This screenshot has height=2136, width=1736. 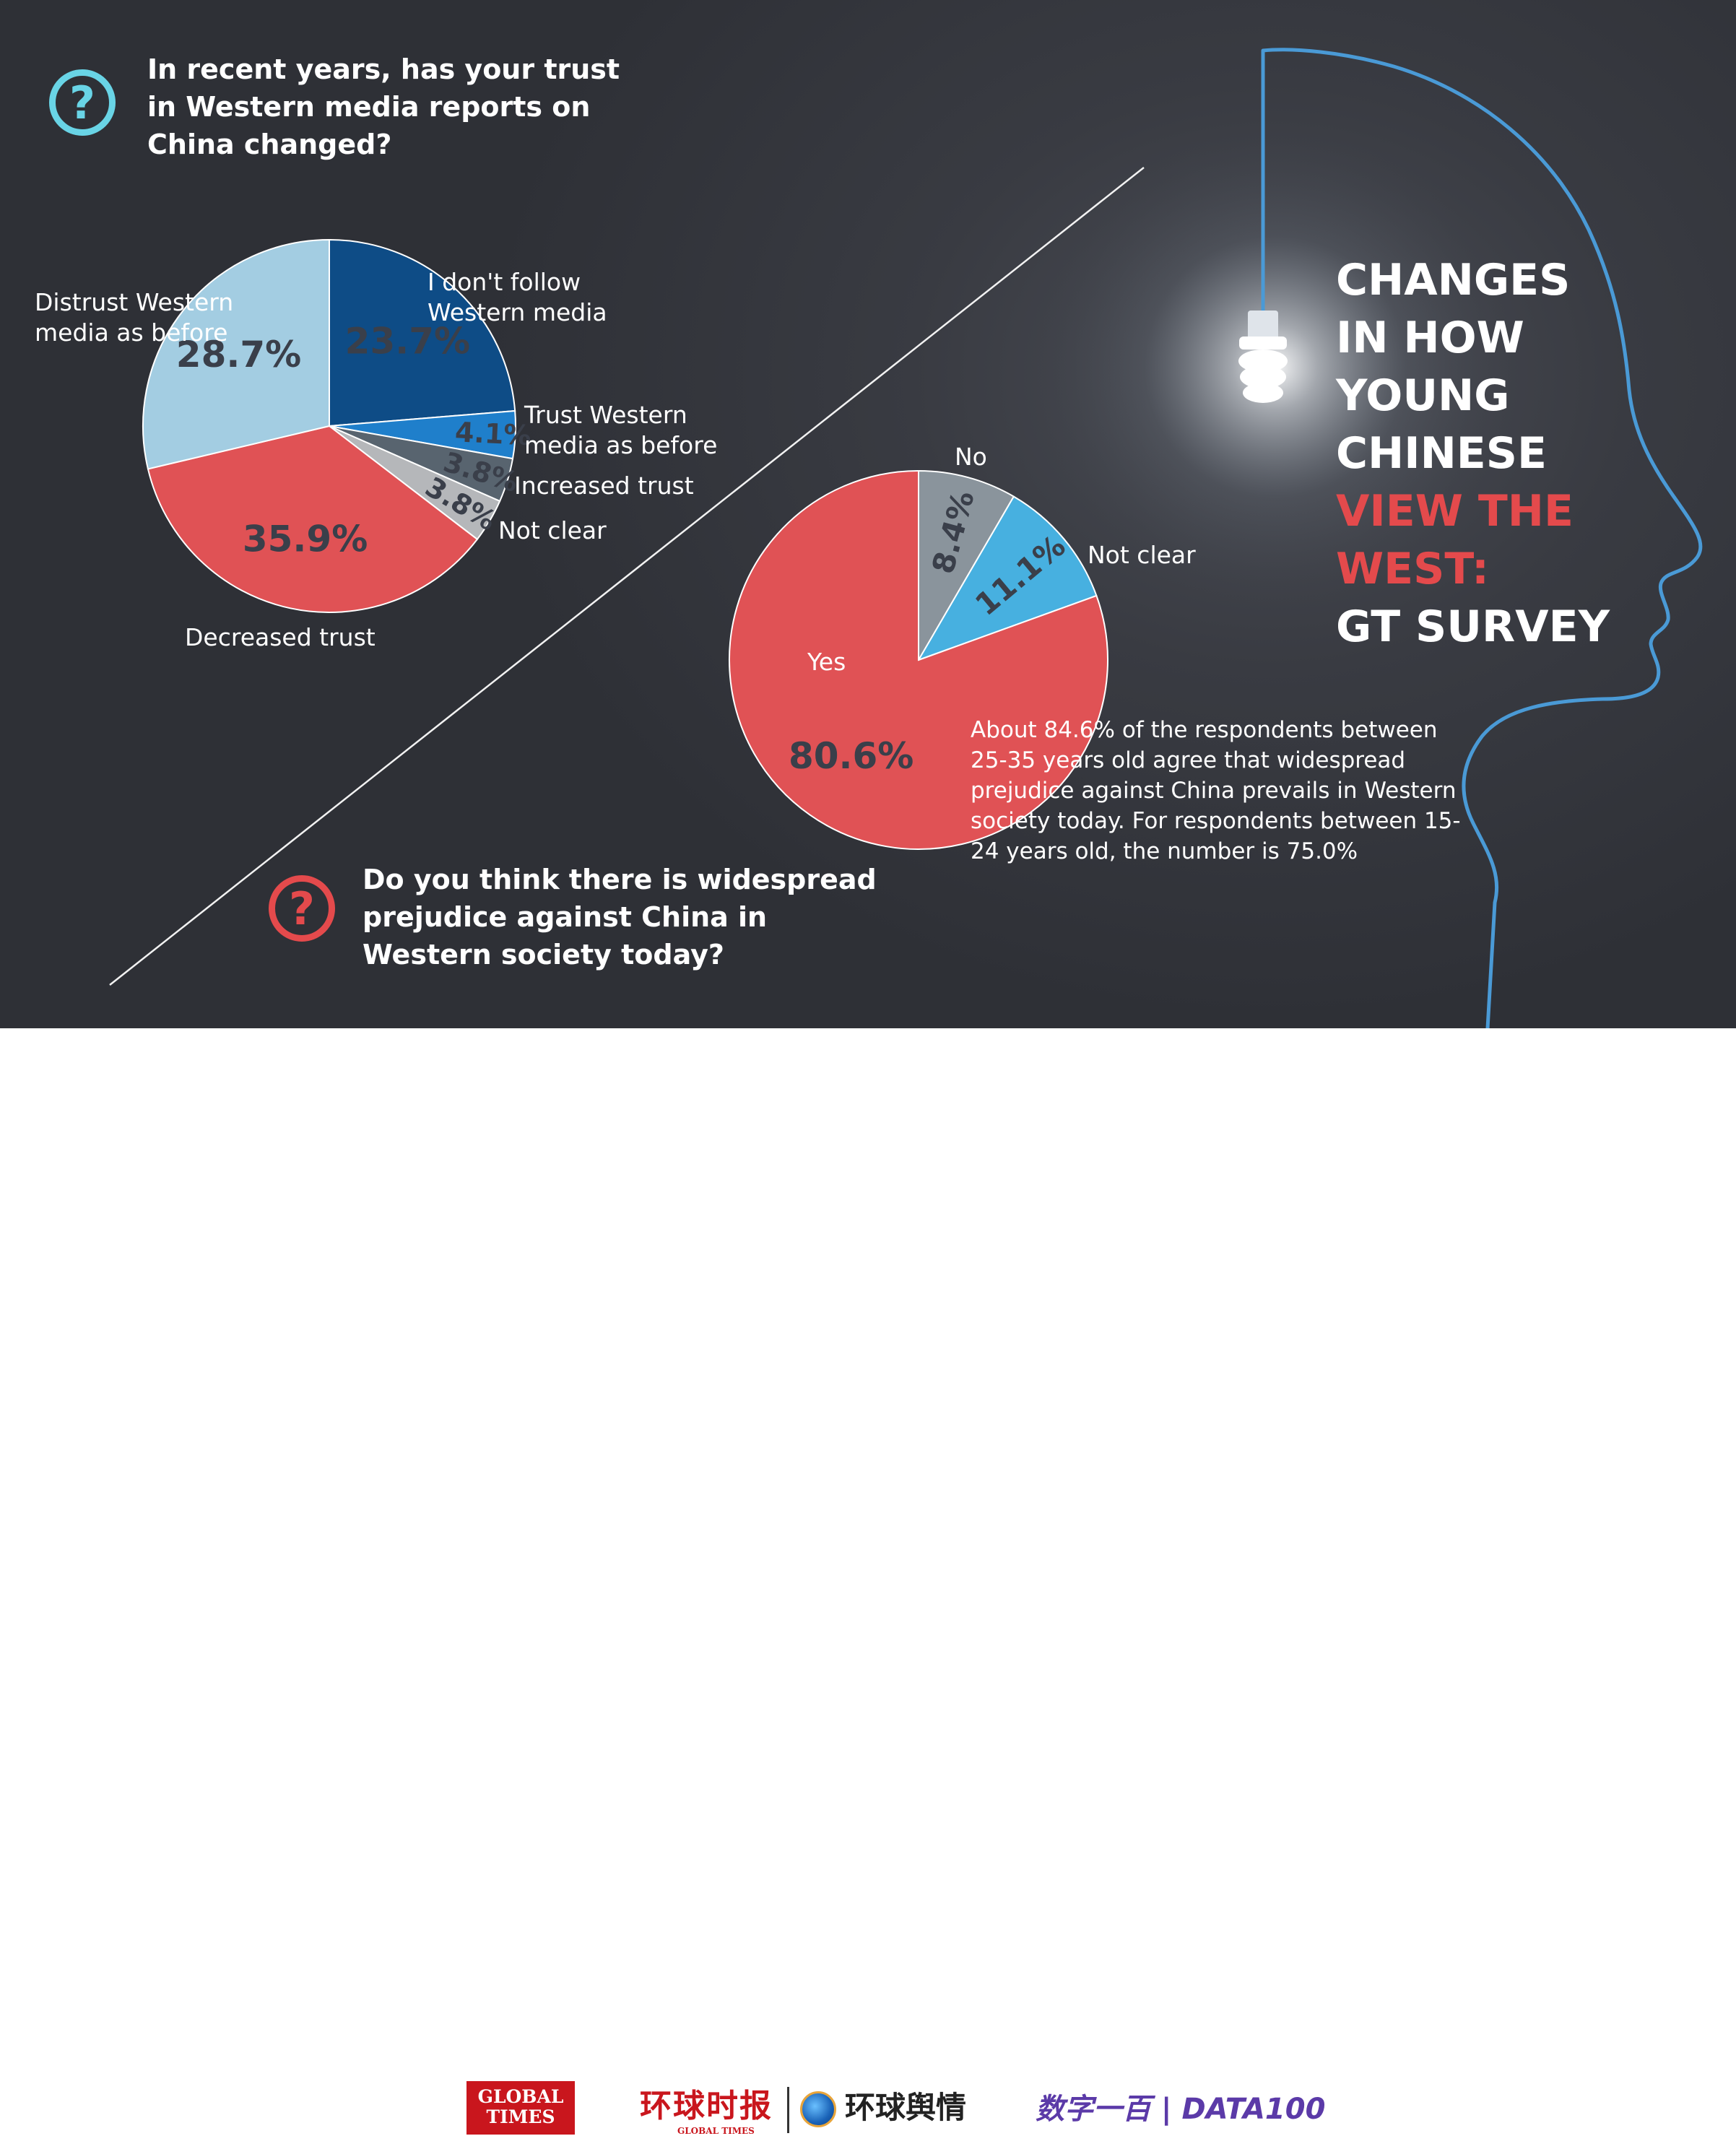 I want to click on headline-line: WEST:, so click(x=1413, y=569).